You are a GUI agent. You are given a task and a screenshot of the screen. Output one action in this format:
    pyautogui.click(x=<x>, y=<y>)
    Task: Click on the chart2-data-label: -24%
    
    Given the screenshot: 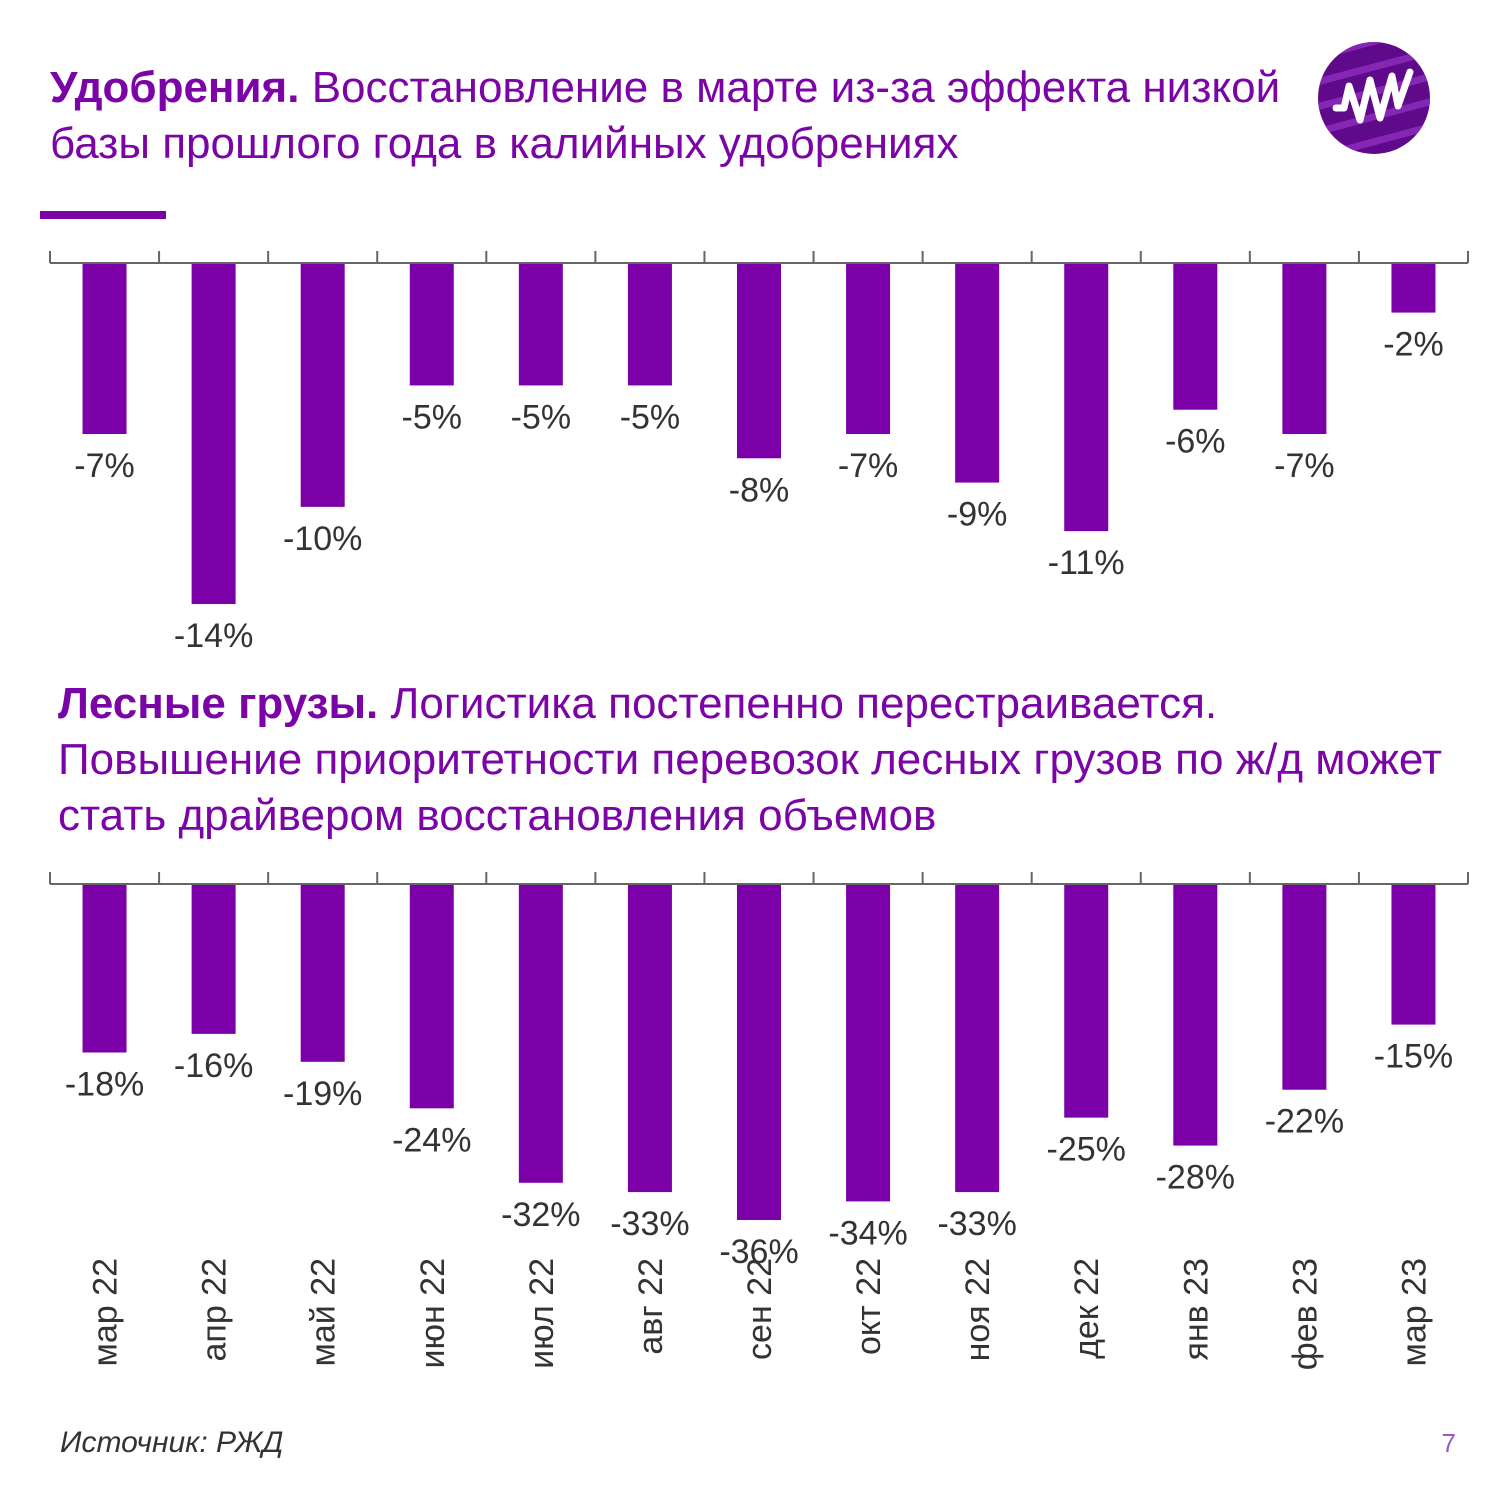 What is the action you would take?
    pyautogui.click(x=431, y=1140)
    